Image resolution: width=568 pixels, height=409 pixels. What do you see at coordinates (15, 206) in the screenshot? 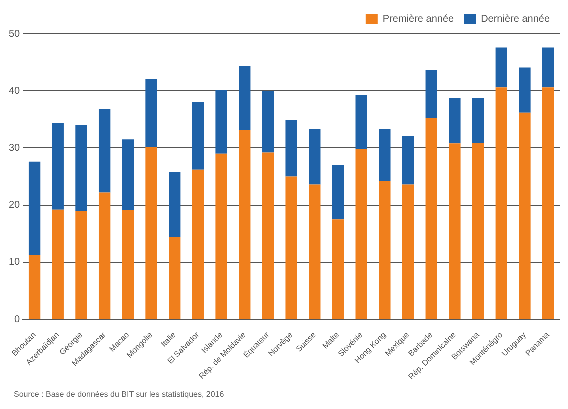
I see `y-tick-label: 20` at bounding box center [15, 206].